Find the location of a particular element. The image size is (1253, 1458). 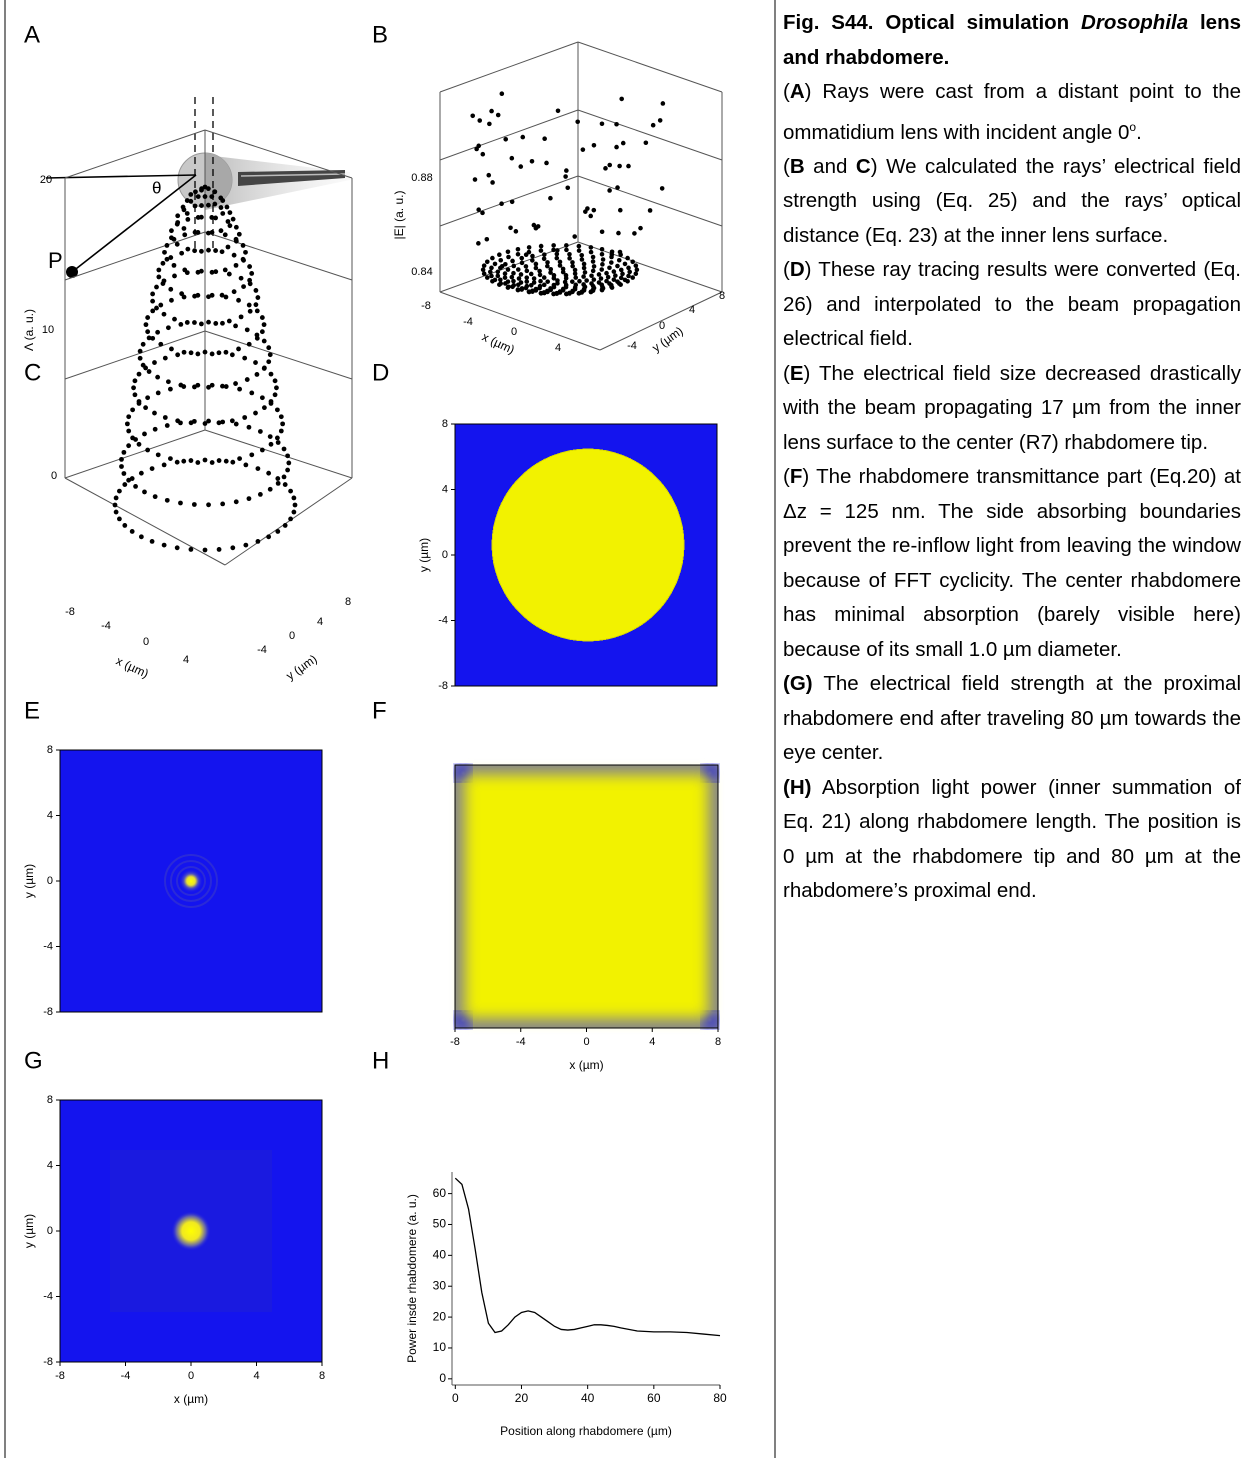

y-axis-label: Power insde rhabdomere (a. u.) is located at coordinates (412, 1278).